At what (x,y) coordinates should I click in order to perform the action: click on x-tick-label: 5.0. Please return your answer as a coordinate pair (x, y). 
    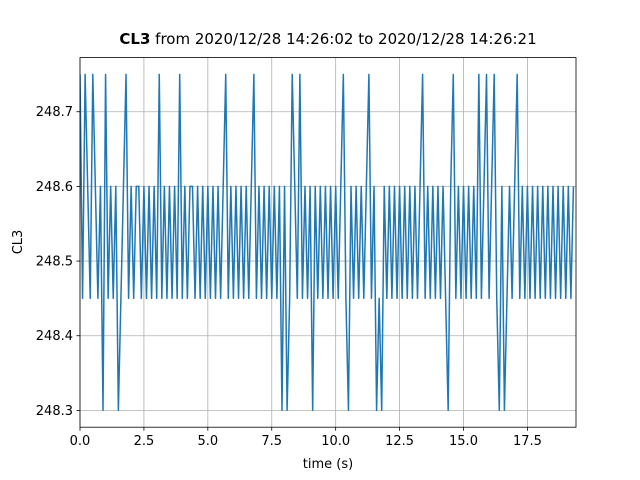
    Looking at the image, I should click on (207, 441).